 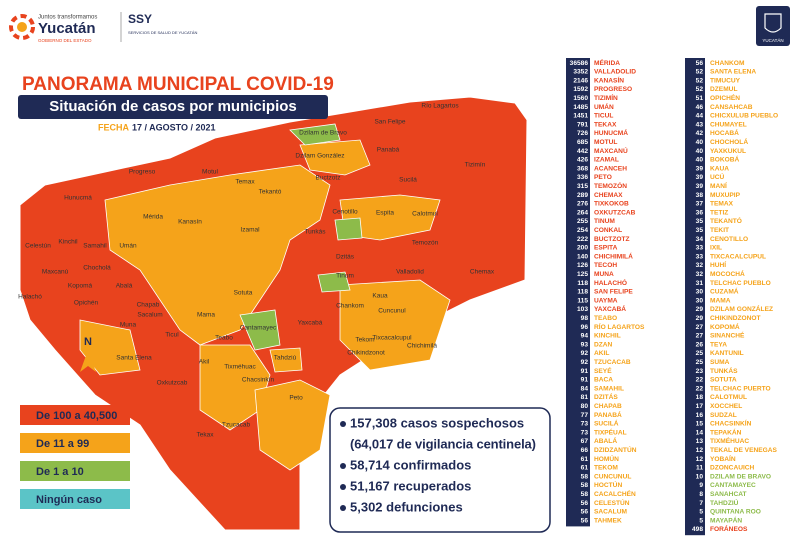 I want to click on case-count: 52, so click(x=700, y=89).